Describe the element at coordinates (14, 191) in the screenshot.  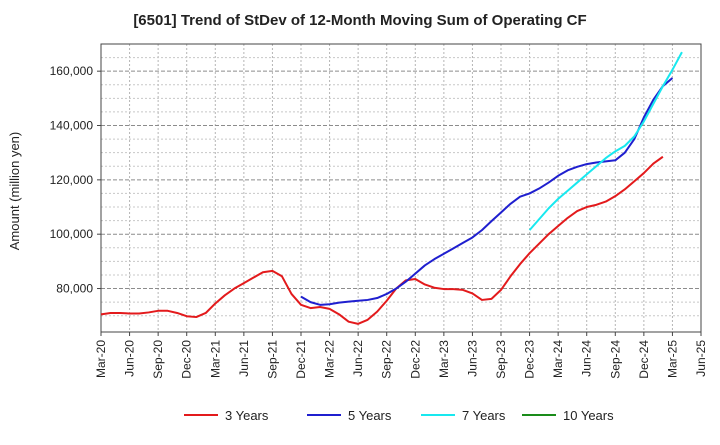
I see `y-axis-label: Amount (million yen)` at that location.